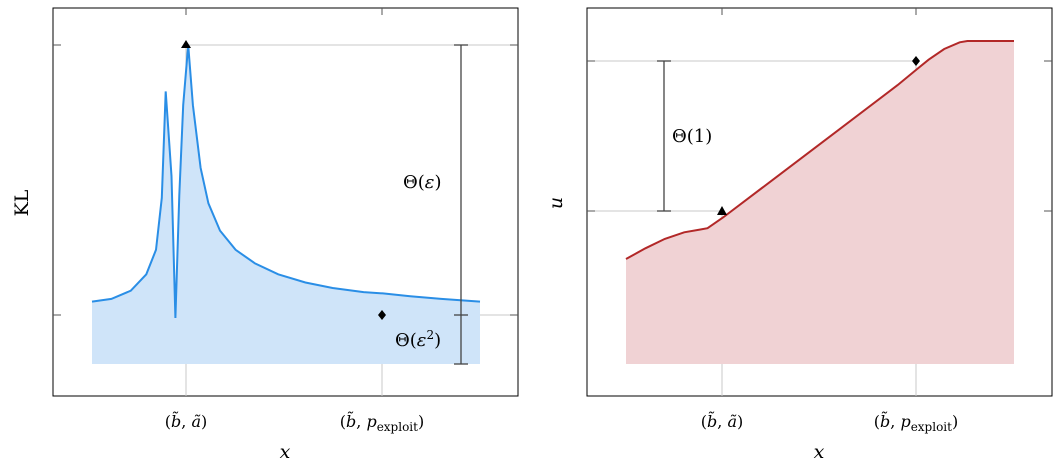 Image resolution: width=1059 pixels, height=462 pixels. What do you see at coordinates (186, 421) in the screenshot?
I see `kl-xtick-label-1: (b̃, ã)` at bounding box center [186, 421].